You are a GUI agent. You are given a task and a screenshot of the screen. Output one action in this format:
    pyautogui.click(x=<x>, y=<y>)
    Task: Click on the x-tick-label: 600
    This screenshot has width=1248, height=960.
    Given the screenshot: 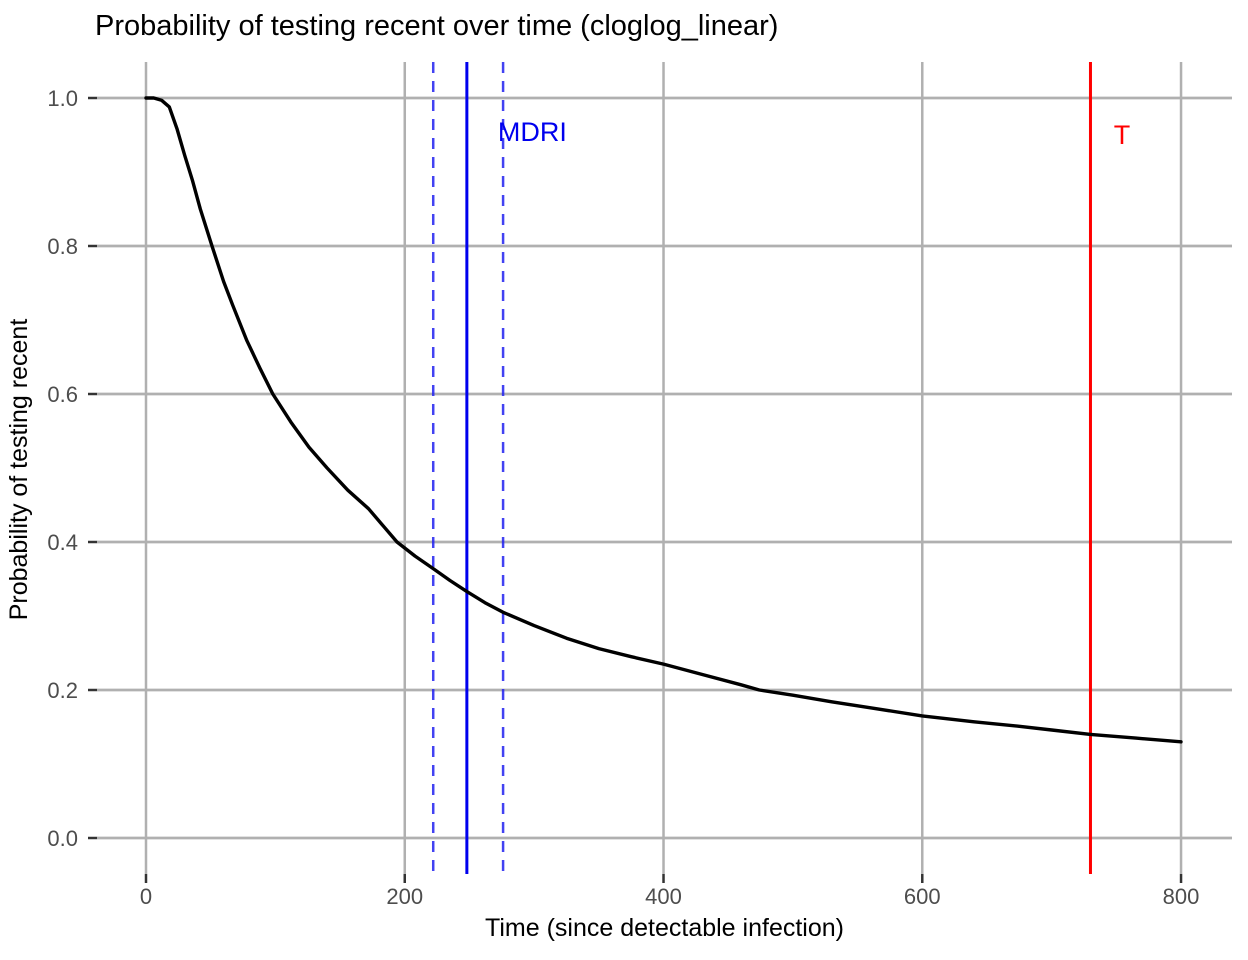 What is the action you would take?
    pyautogui.click(x=922, y=896)
    